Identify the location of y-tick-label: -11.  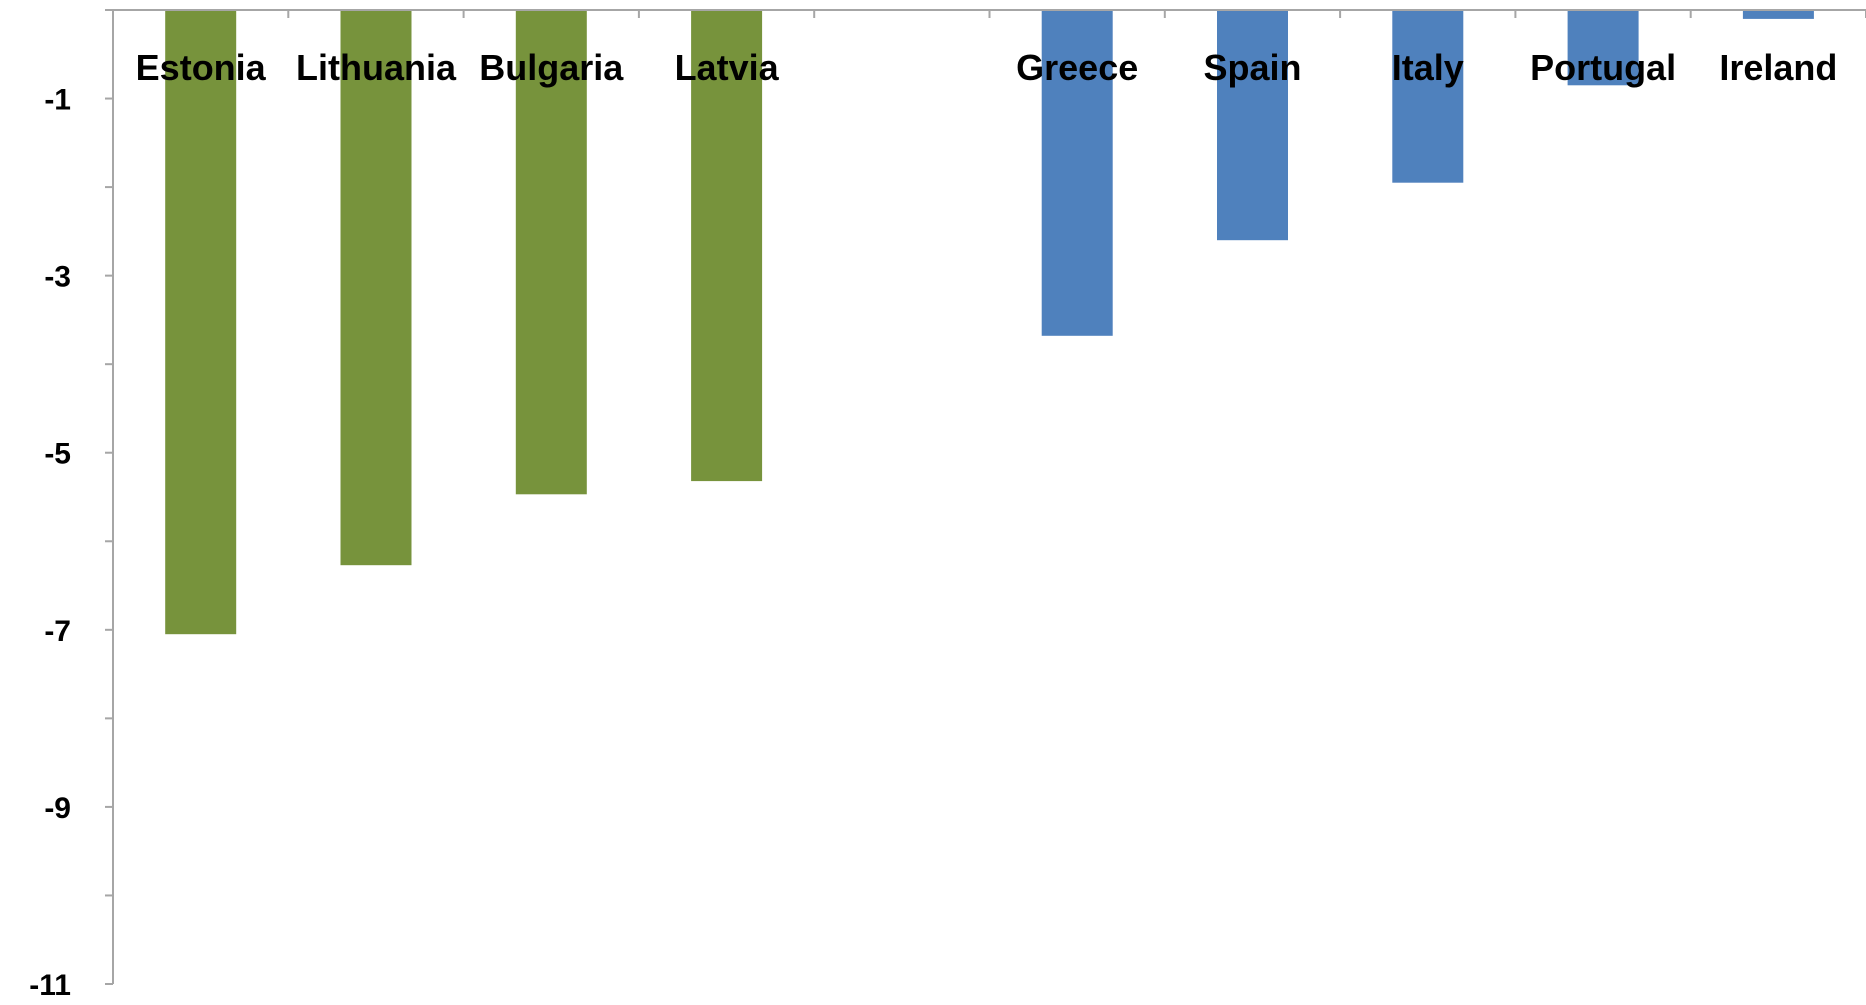
(50, 984).